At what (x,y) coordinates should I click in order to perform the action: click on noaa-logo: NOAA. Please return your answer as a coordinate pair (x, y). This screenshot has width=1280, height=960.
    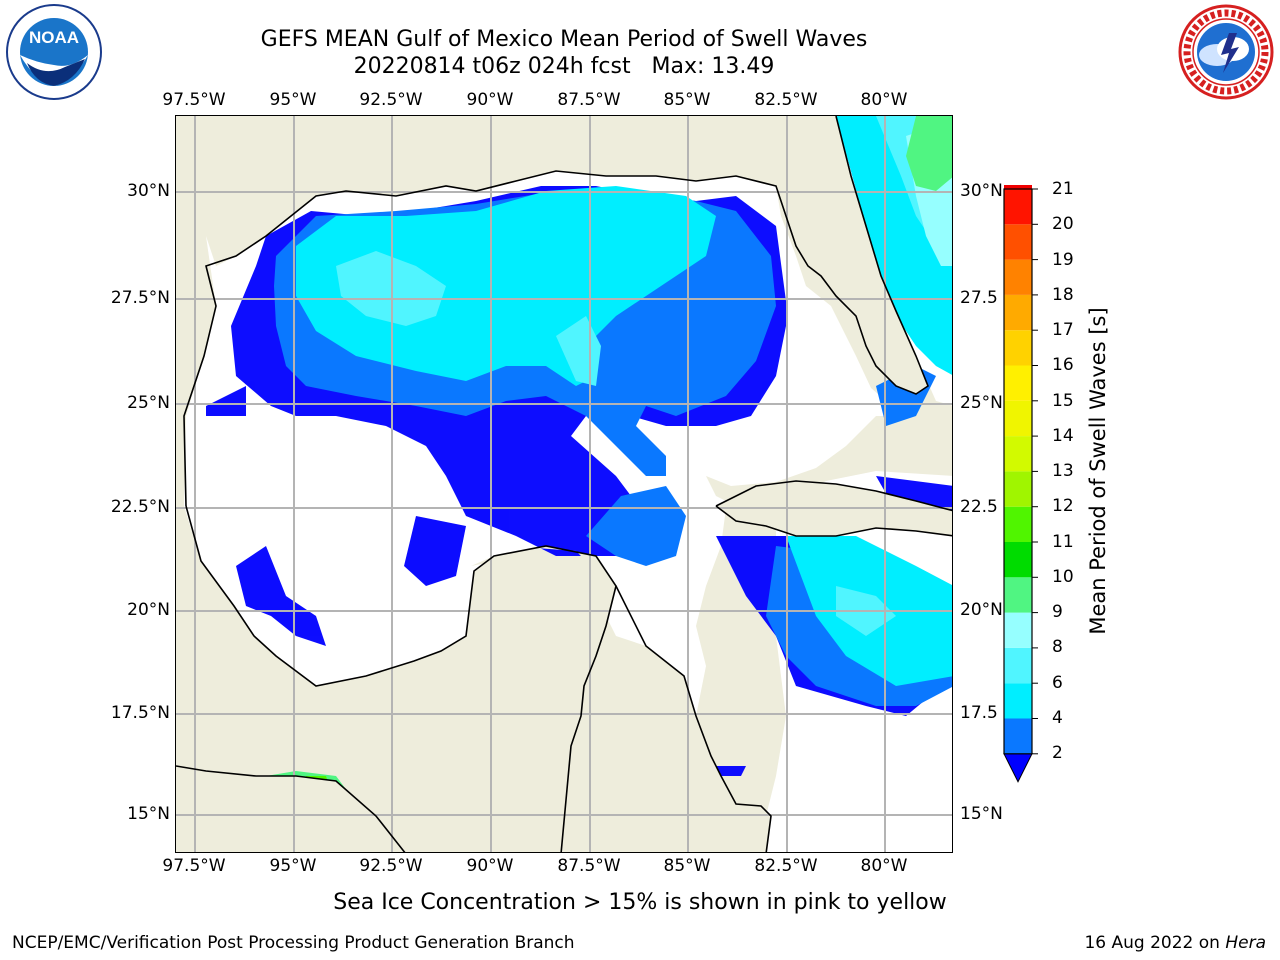
    Looking at the image, I should click on (54, 52).